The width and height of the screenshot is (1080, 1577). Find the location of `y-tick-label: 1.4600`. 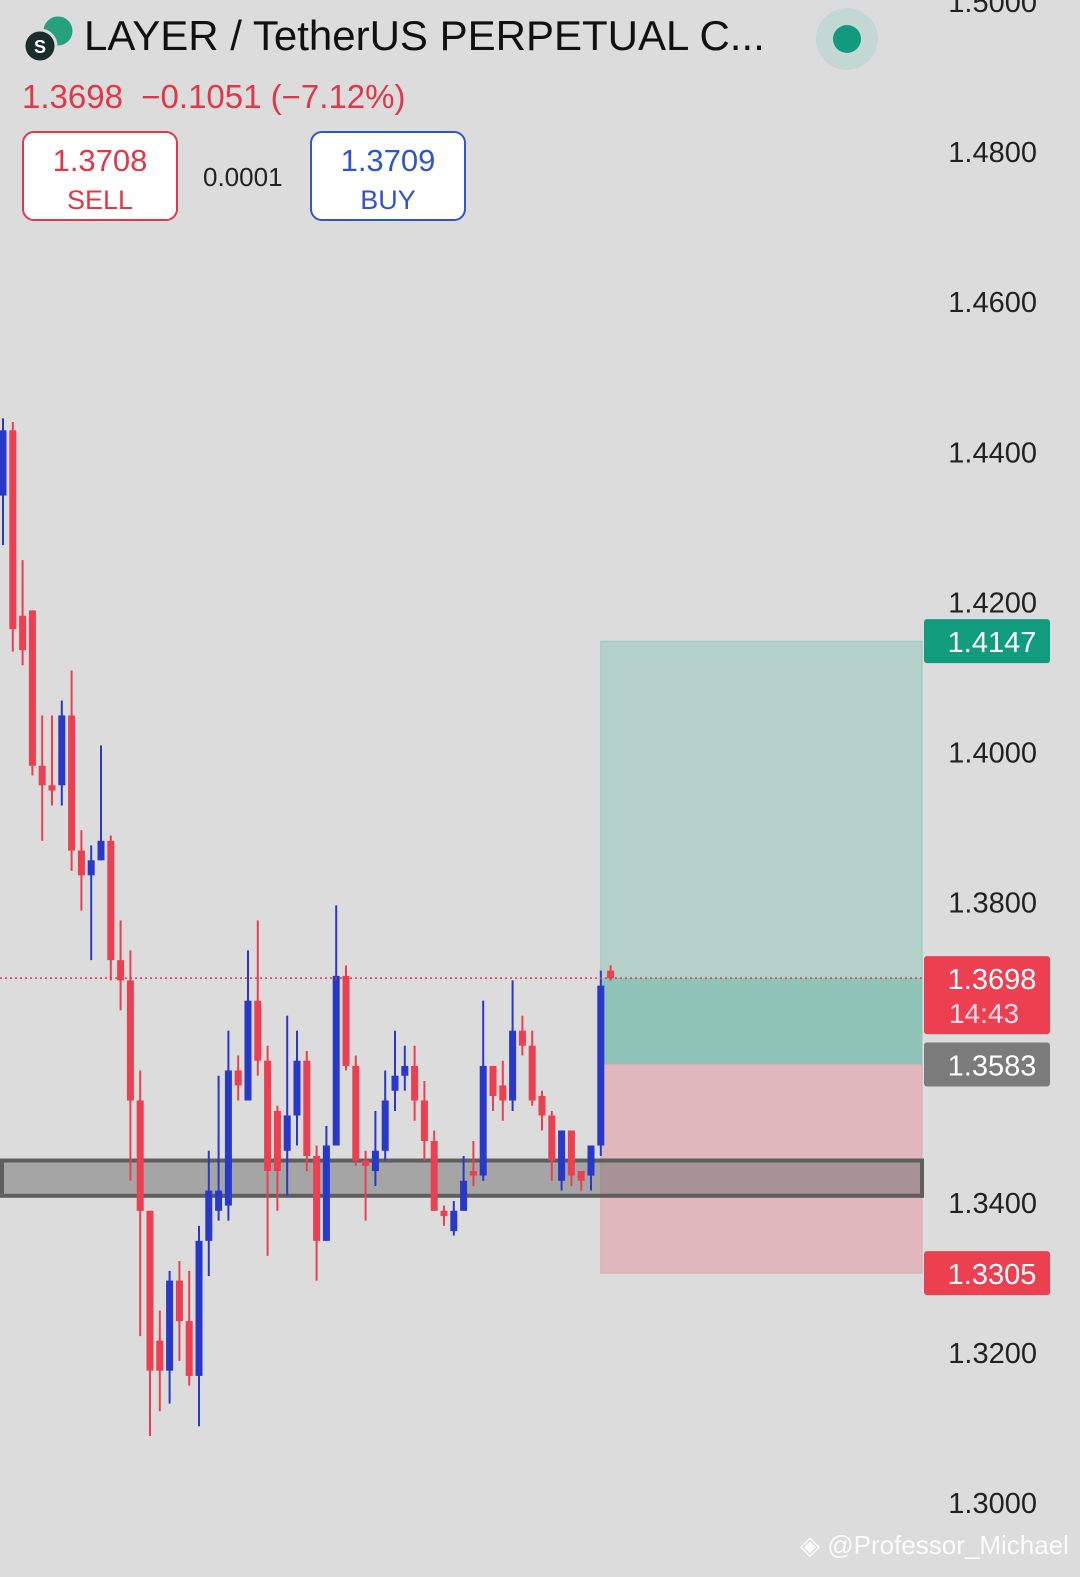

y-tick-label: 1.4600 is located at coordinates (992, 303).